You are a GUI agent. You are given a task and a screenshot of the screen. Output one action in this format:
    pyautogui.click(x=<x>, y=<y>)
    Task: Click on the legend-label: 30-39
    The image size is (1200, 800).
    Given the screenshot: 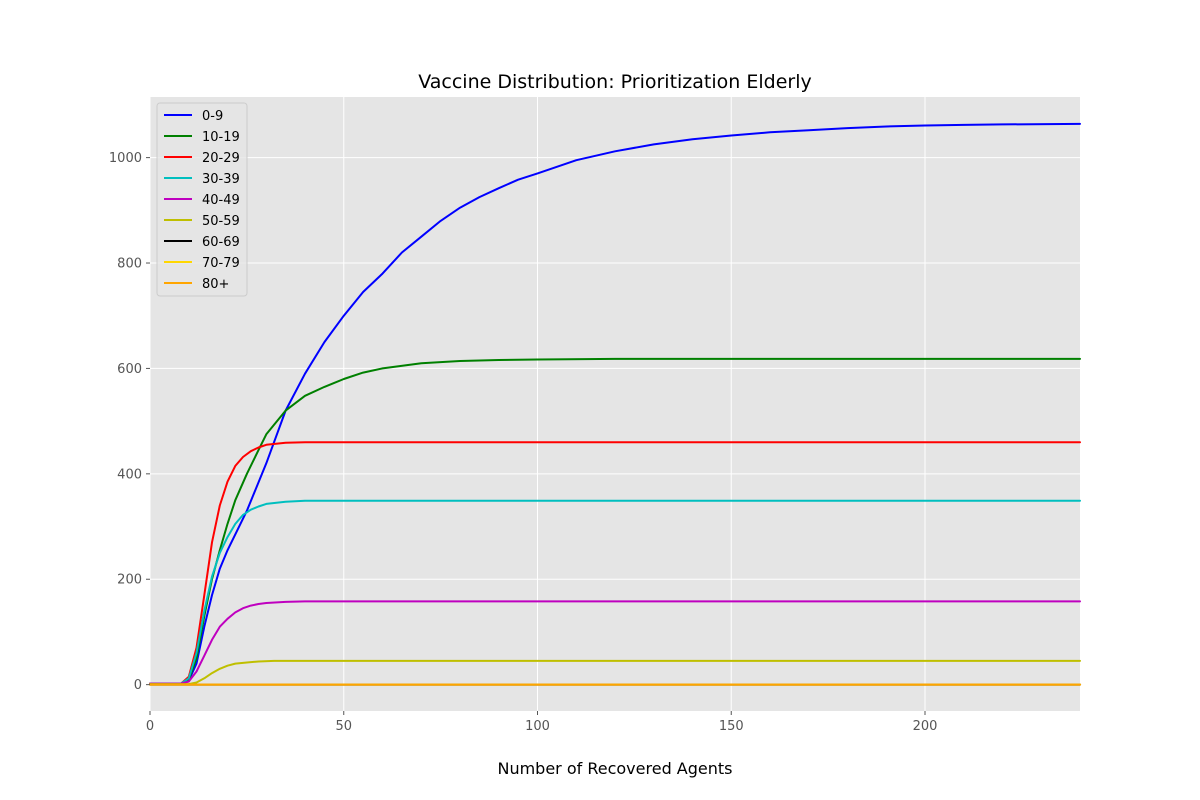 What is the action you would take?
    pyautogui.click(x=221, y=179)
    